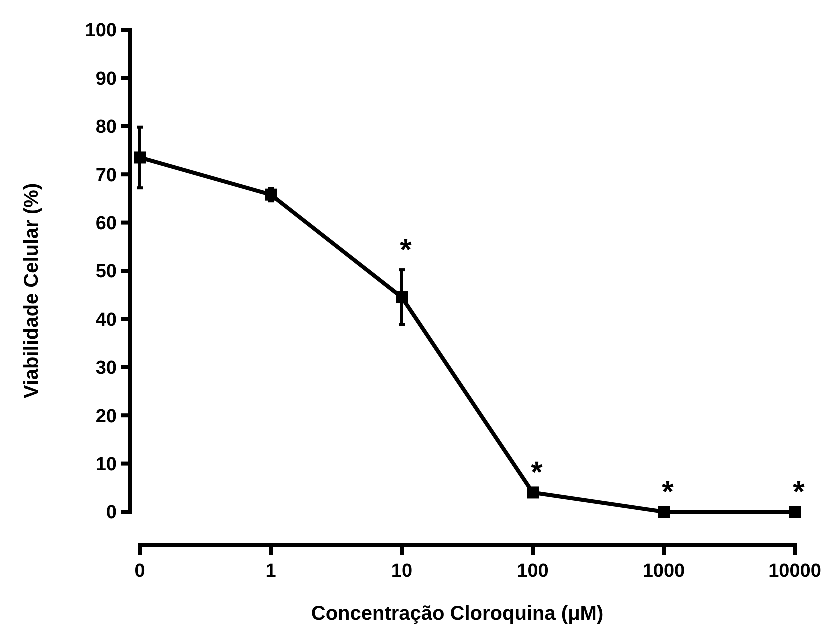 The height and width of the screenshot is (632, 837). I want to click on x-tick-label: 10000, so click(795, 571).